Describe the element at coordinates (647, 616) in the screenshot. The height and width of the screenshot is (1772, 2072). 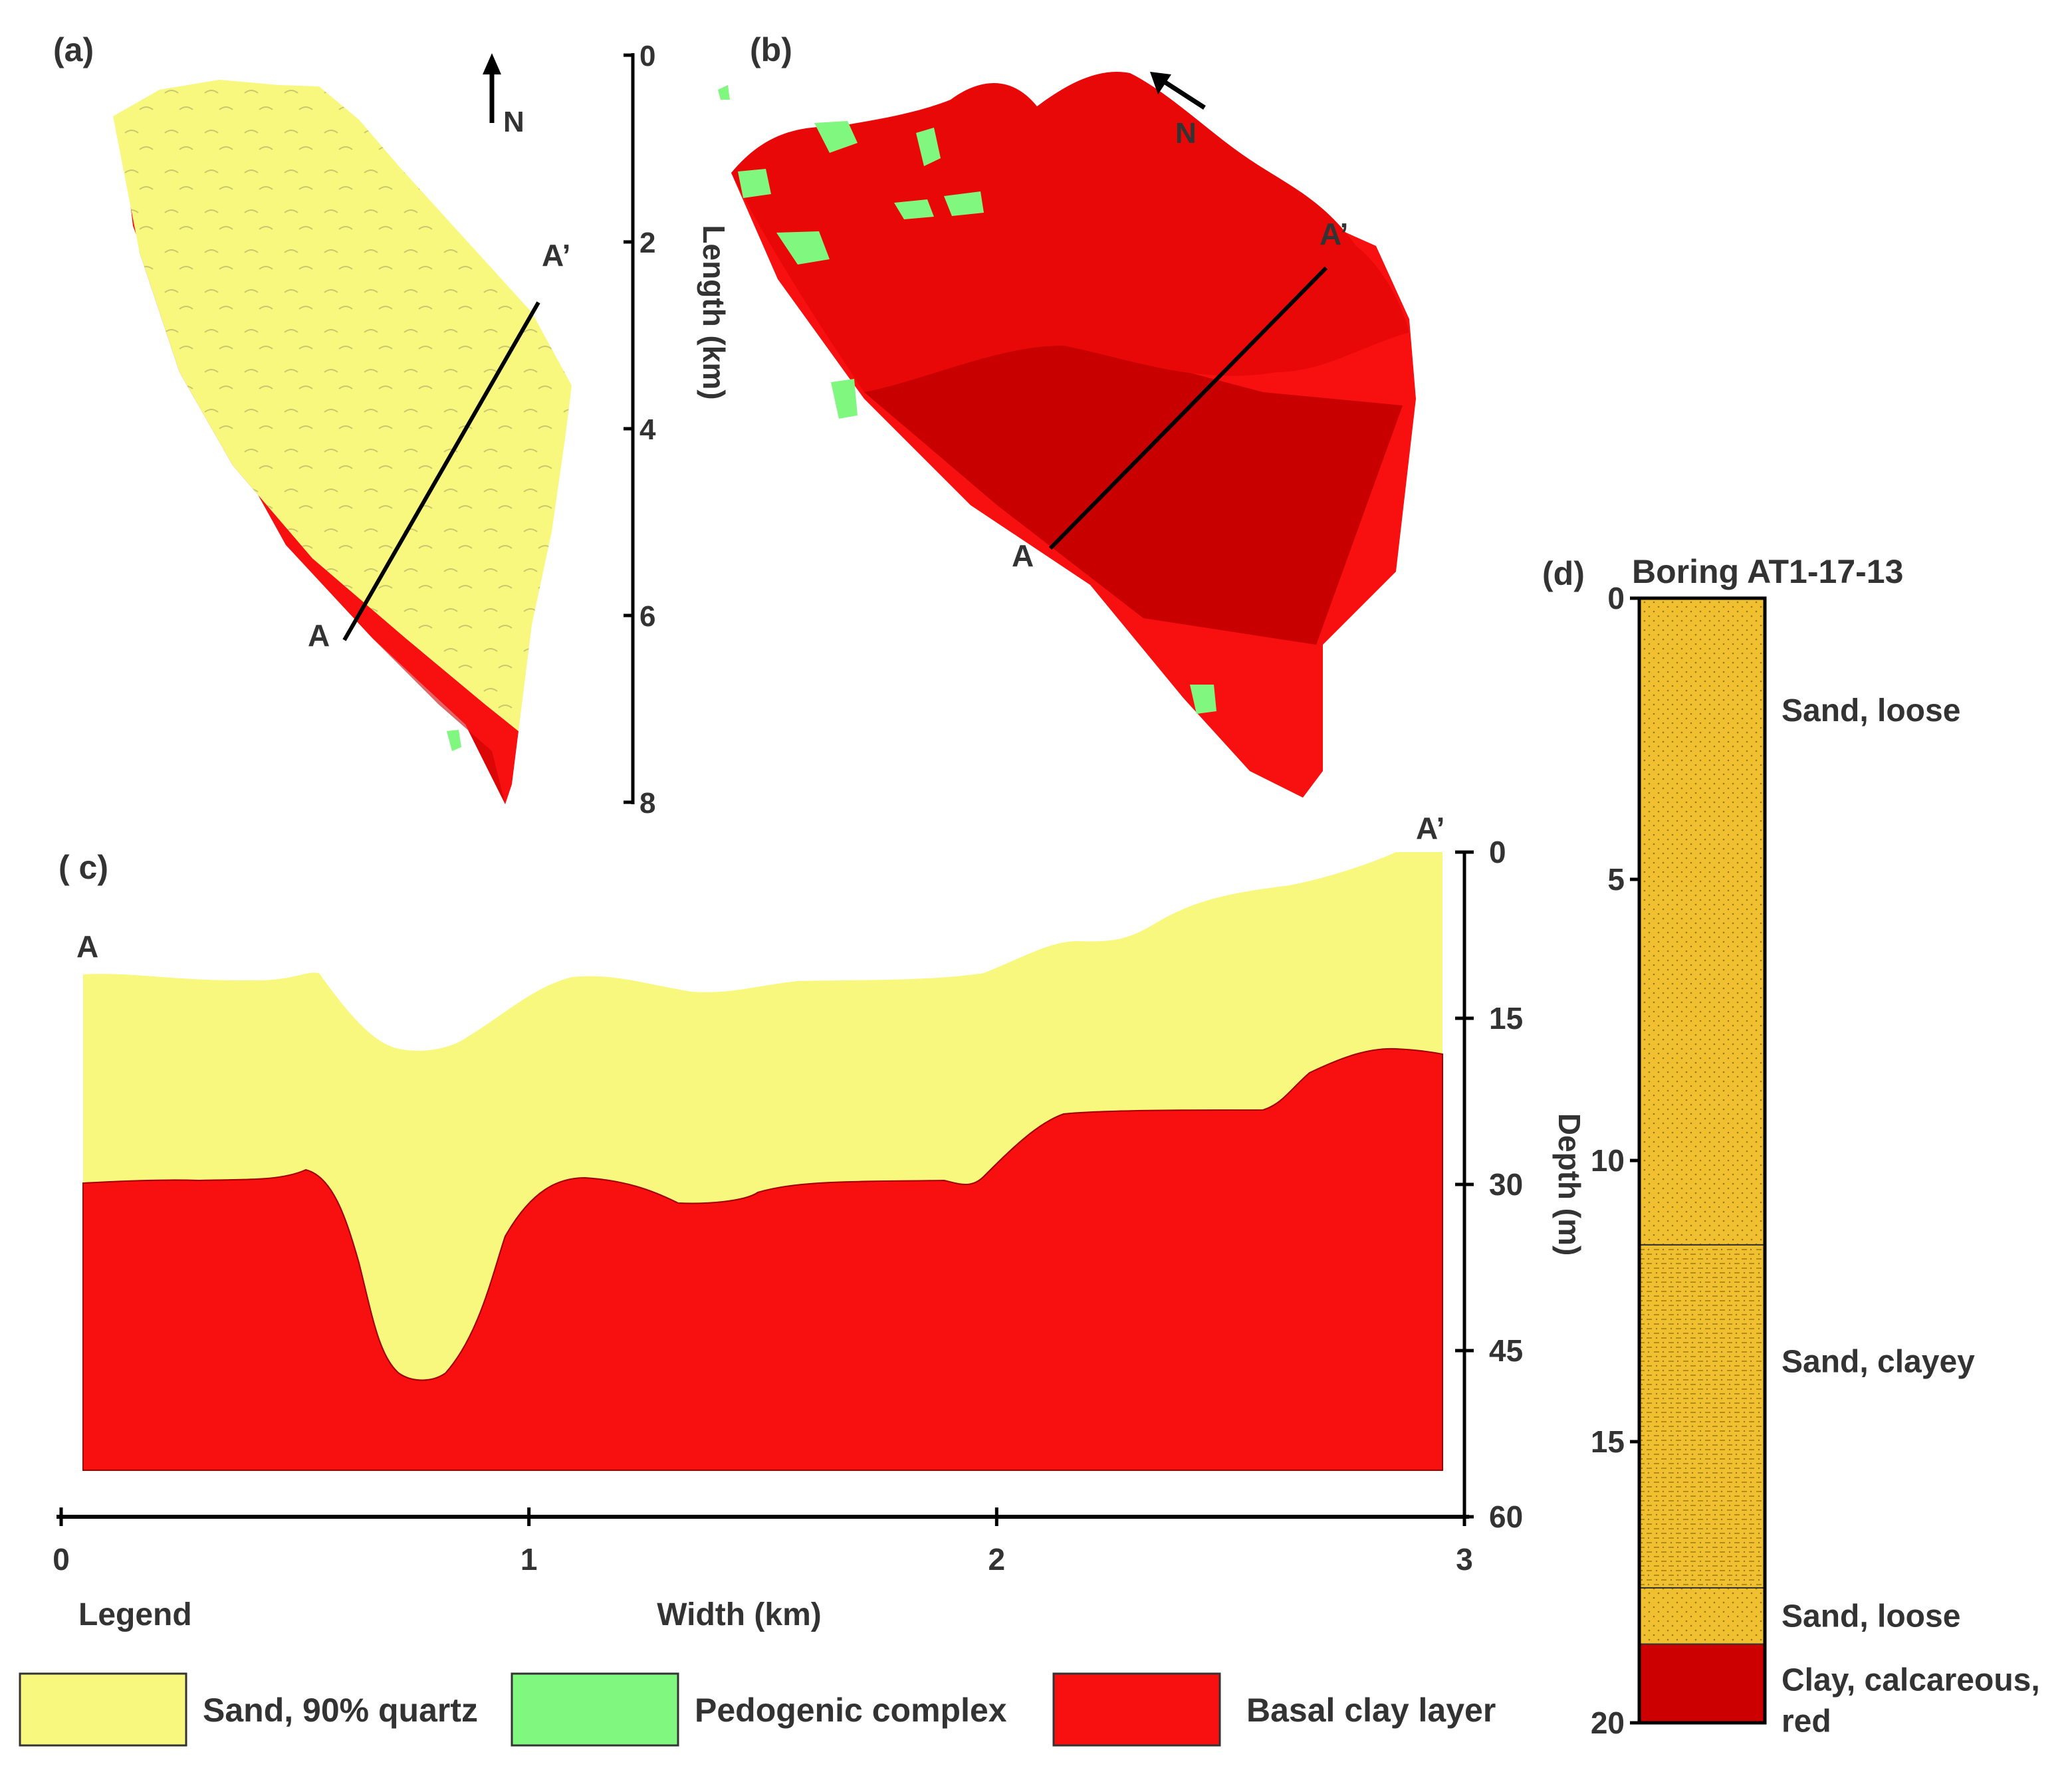
I see `length-axis-tick-label: 6` at that location.